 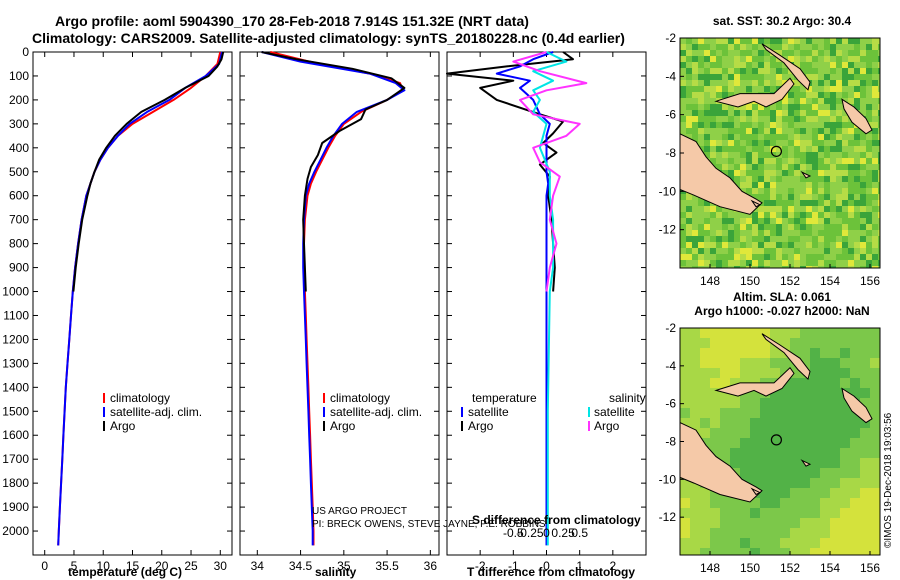 I want to click on salinity-legend-label: climatology, so click(x=360, y=398).